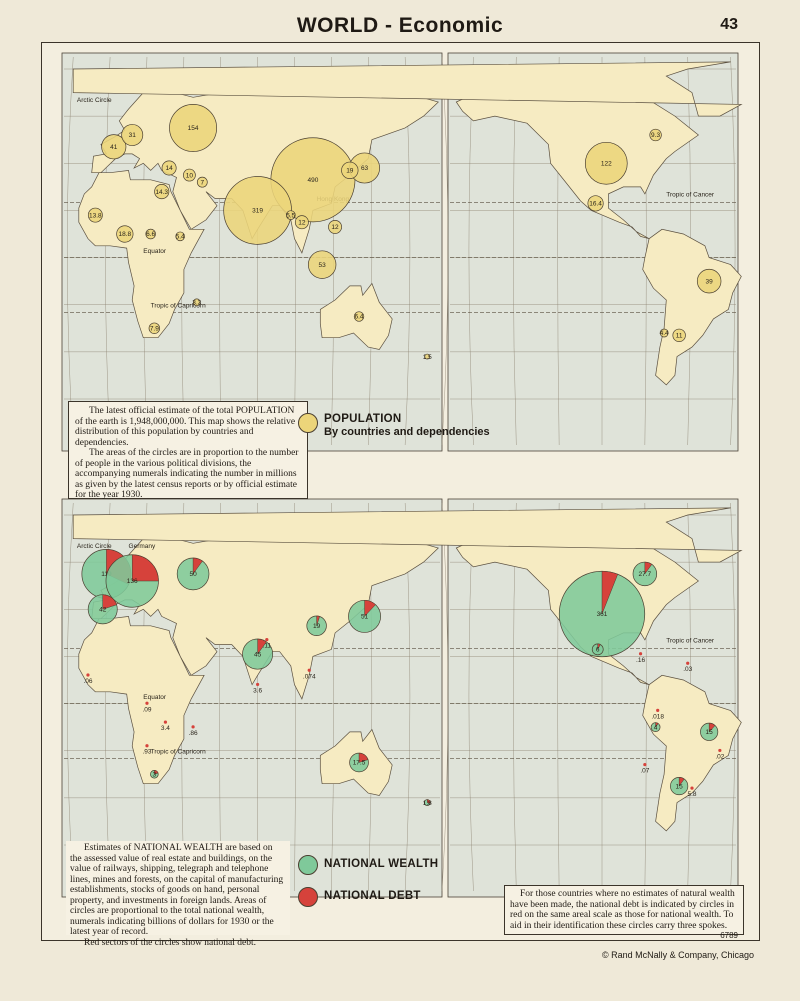 Image resolution: width=800 pixels, height=1001 pixels. Describe the element at coordinates (309, 676) in the screenshot. I see `small-value-label: .074` at that location.